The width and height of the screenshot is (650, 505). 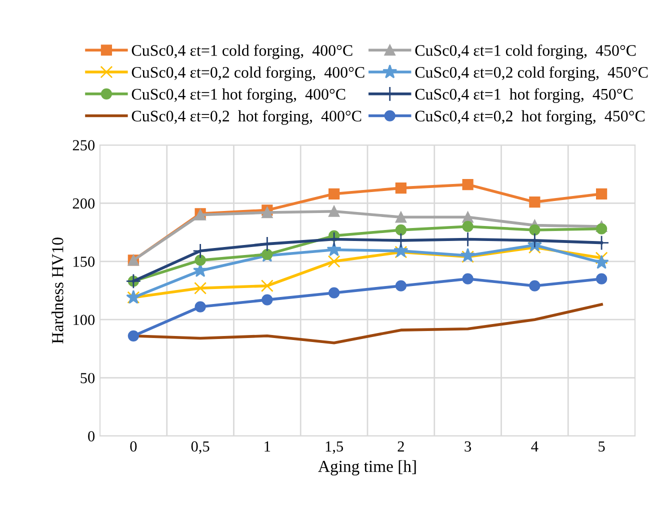 What do you see at coordinates (401, 446) in the screenshot?
I see `x-tick-label: 2` at bounding box center [401, 446].